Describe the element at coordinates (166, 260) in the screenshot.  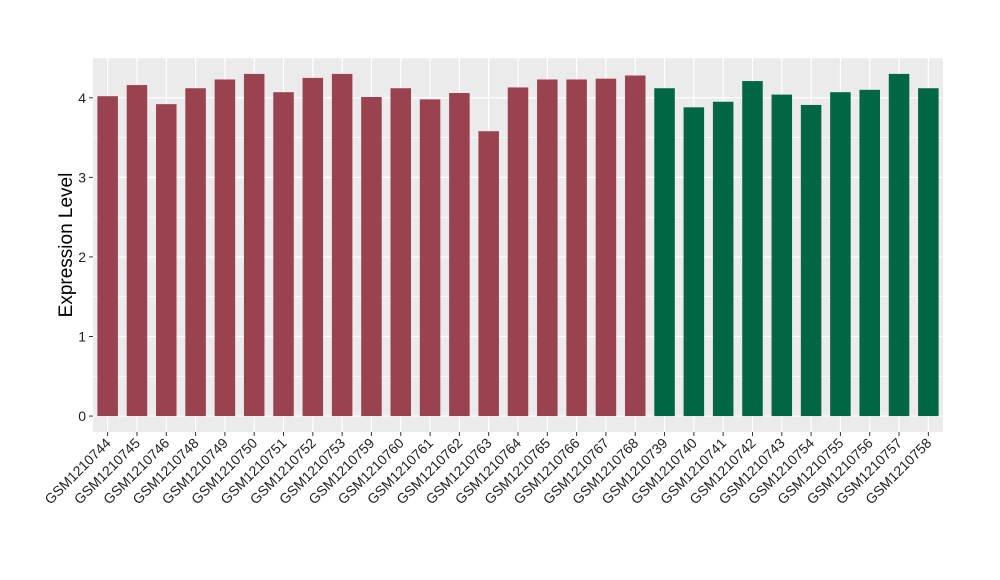
I see `bar-GSM1210746` at that location.